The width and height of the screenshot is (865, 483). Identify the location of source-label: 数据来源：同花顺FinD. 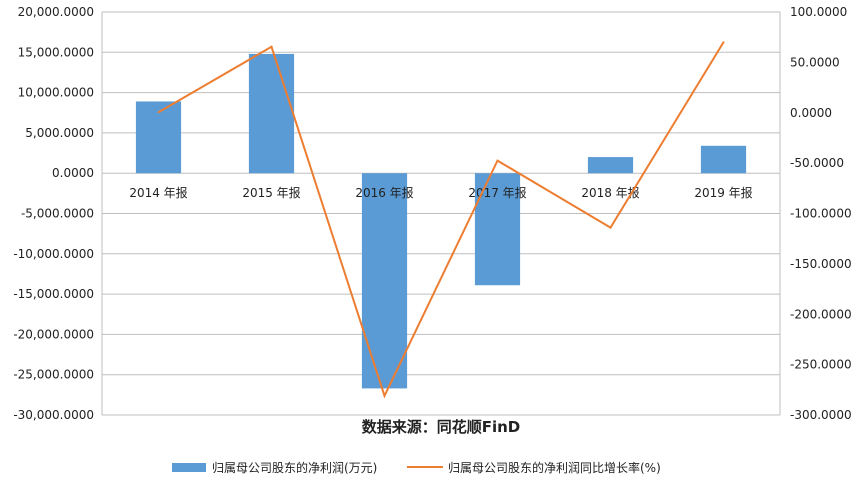
(441, 427).